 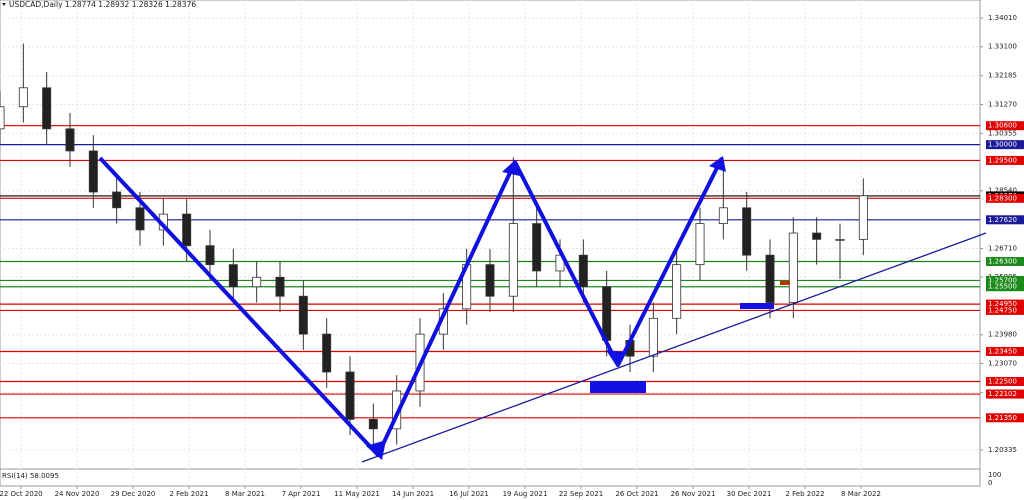 I want to click on indicator-tick: 0, so click(x=990, y=483).